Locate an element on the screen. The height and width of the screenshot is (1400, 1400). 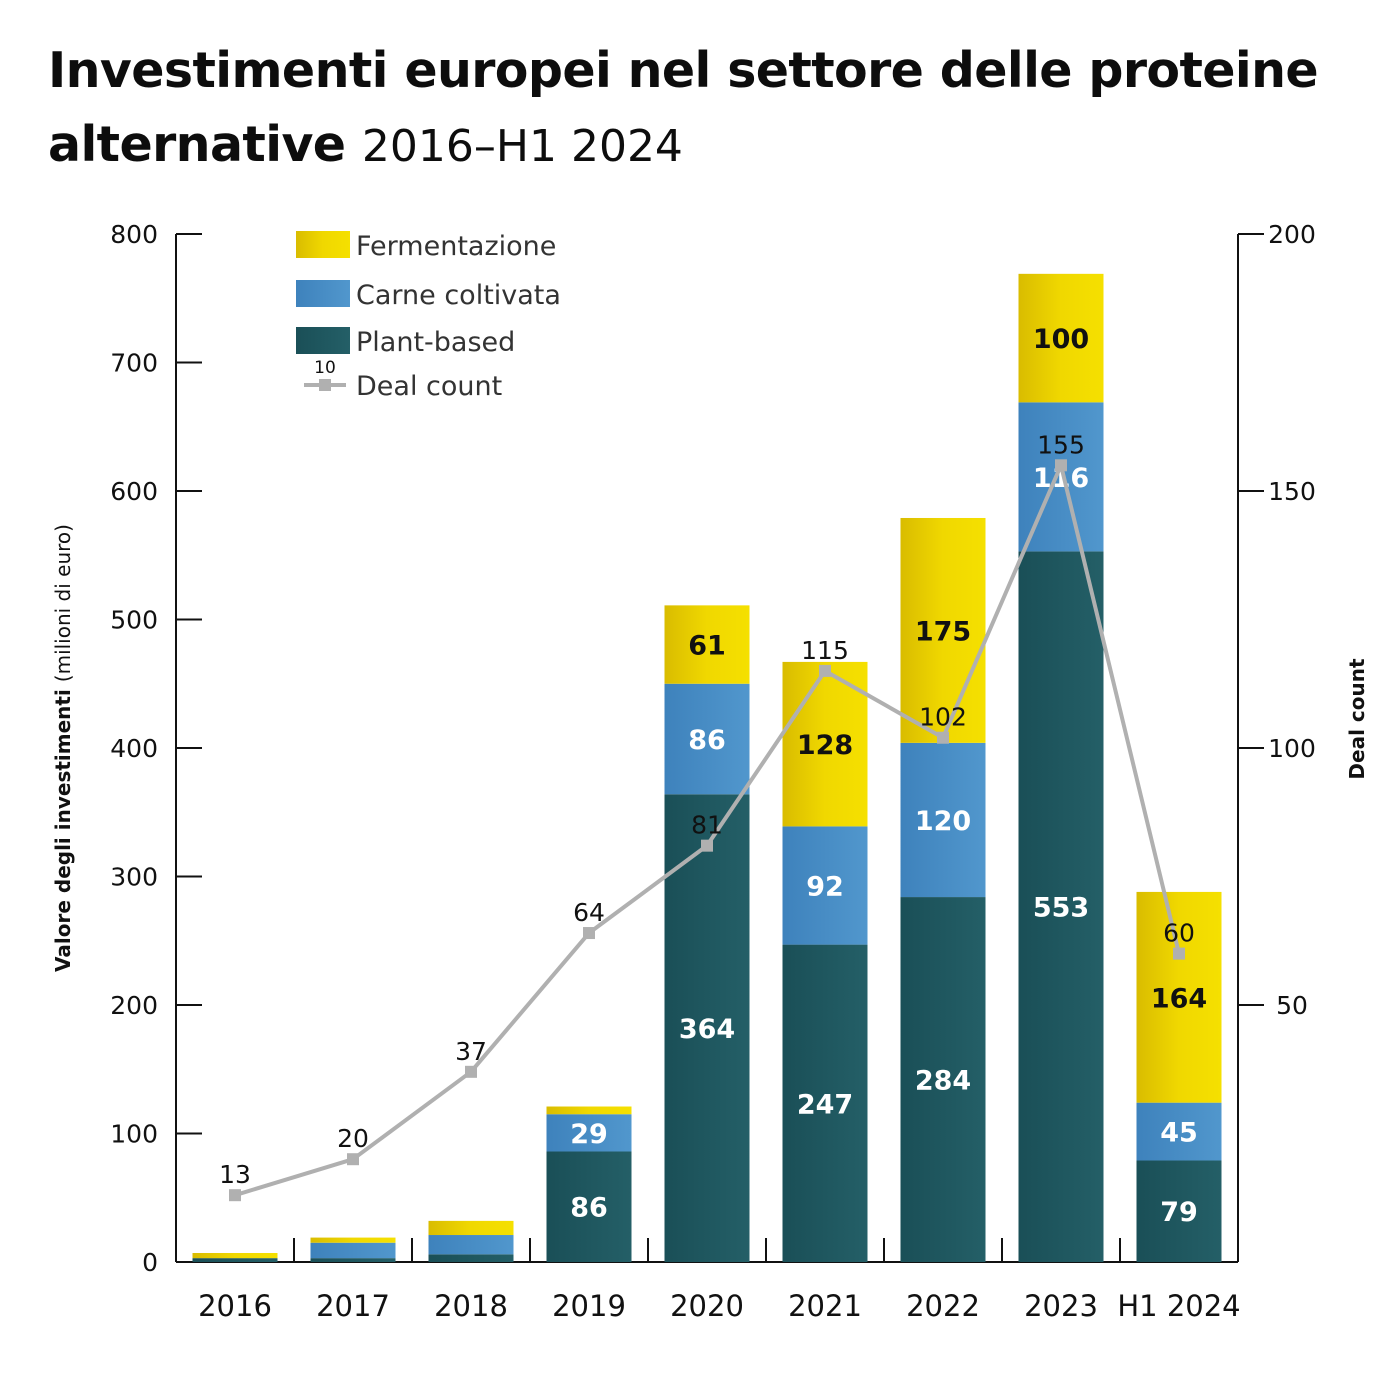
y-tick-label: 800 is located at coordinates (134, 234).